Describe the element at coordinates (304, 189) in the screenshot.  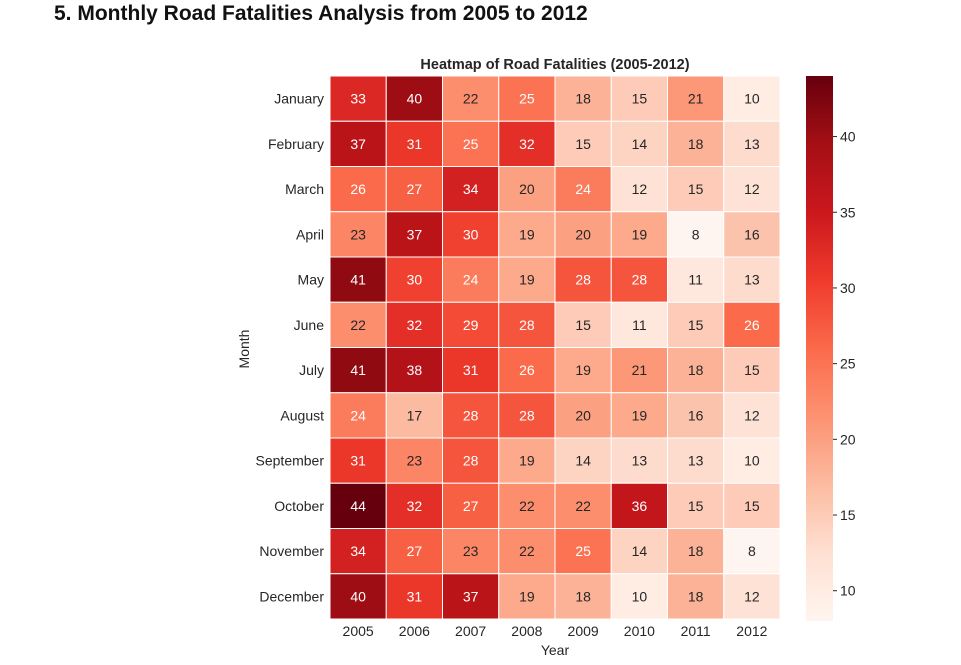
I see `y-tick-label: March` at that location.